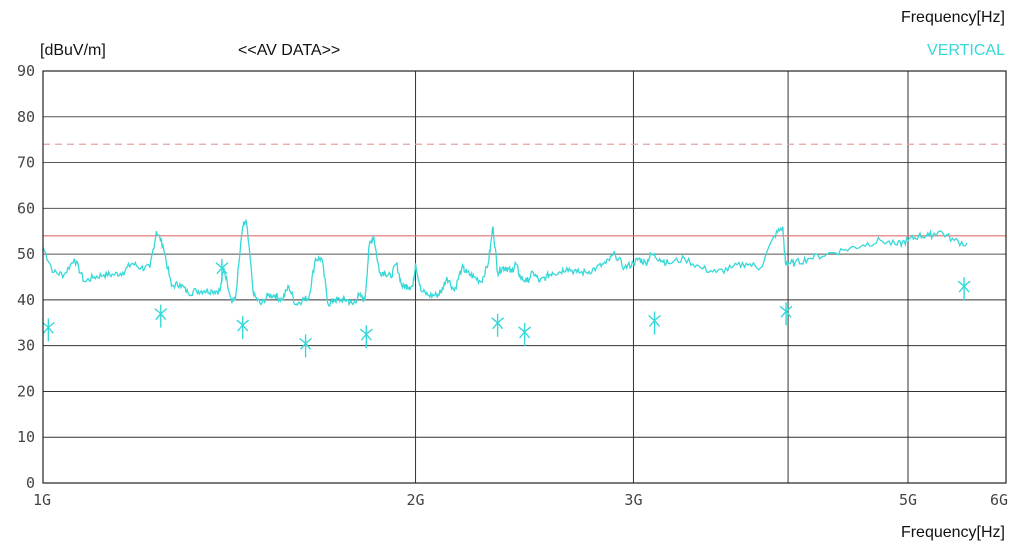  What do you see at coordinates (26, 208) in the screenshot?
I see `y-tick-label-60: 60` at bounding box center [26, 208].